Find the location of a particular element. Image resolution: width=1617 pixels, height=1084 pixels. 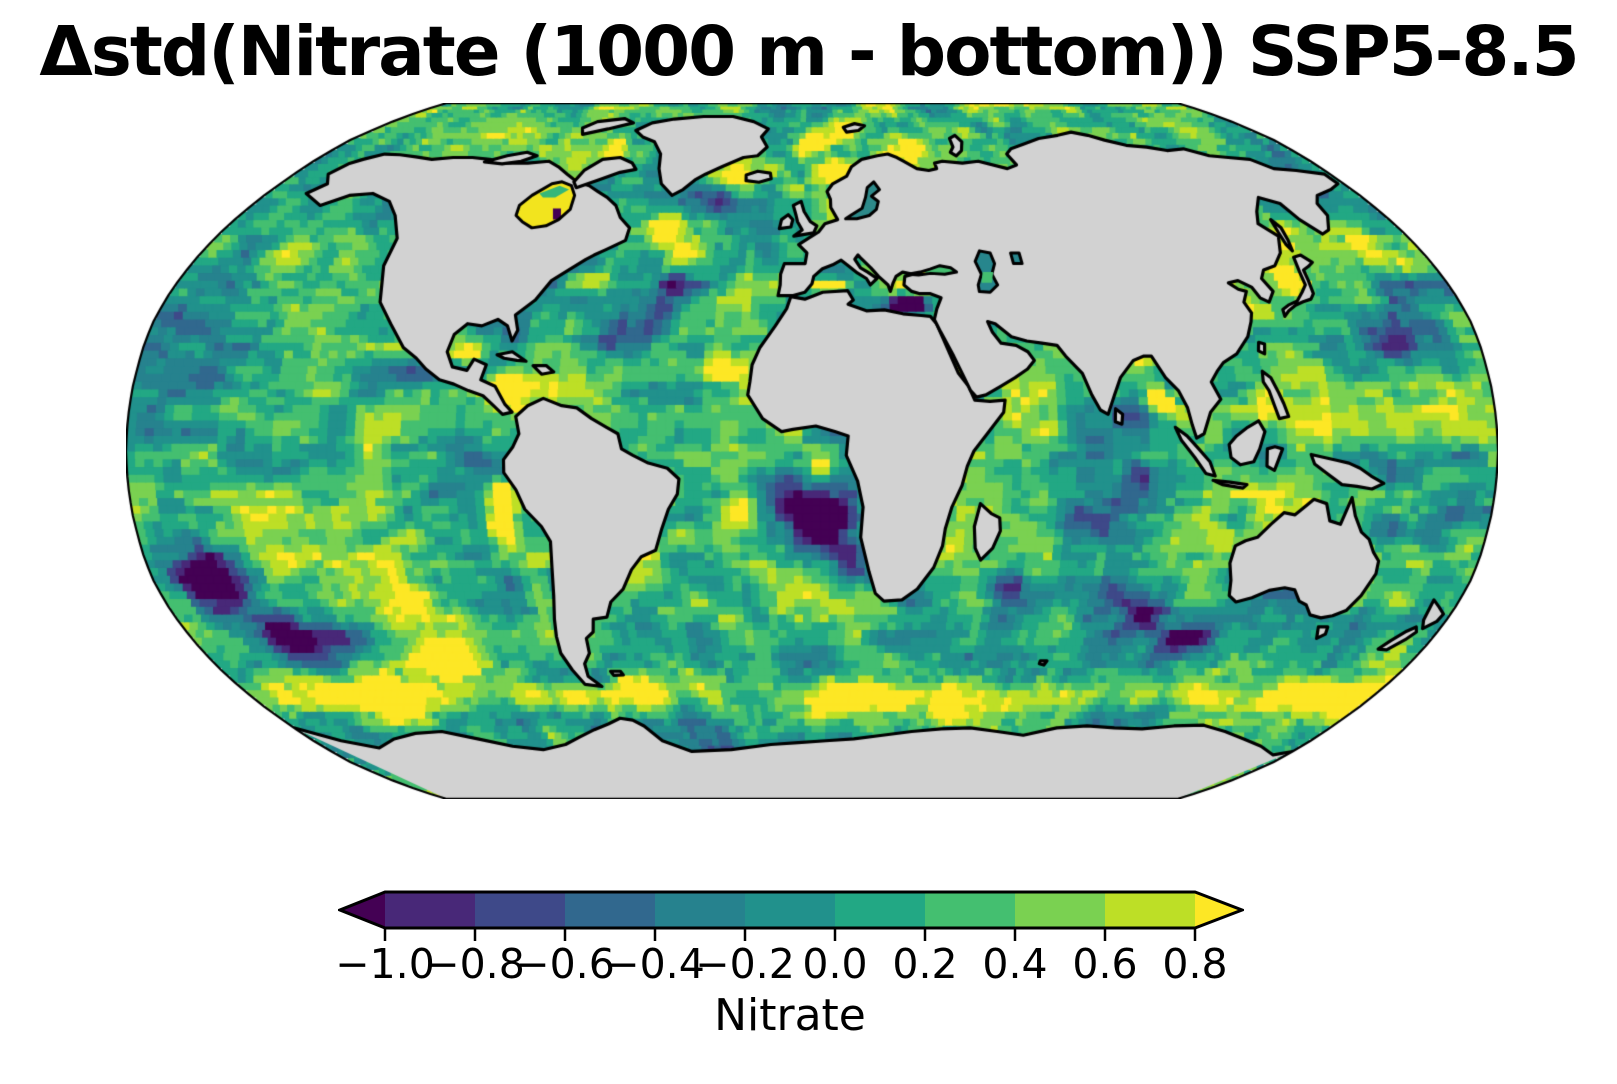

colorbar-axis-label: Nitrate is located at coordinates (790, 1015).